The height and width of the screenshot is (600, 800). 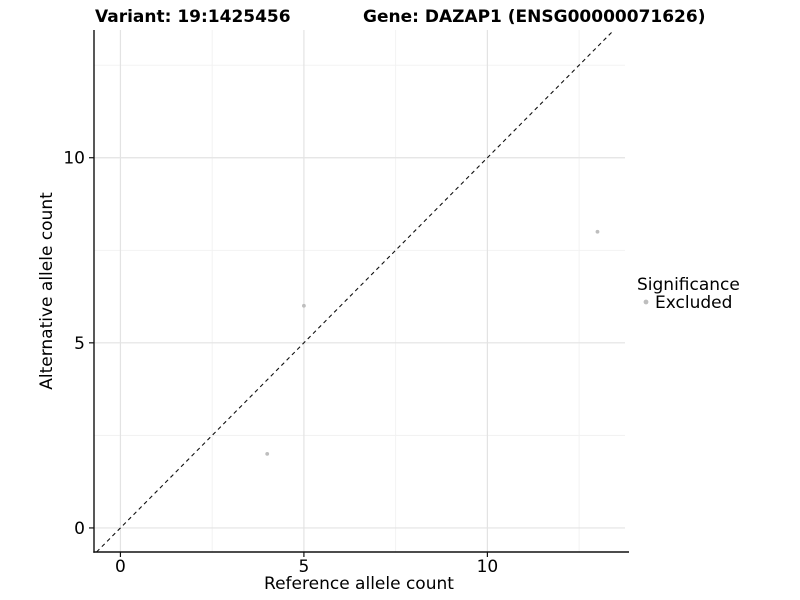 I want to click on x-axis-title: Reference allele count, so click(x=359, y=584).